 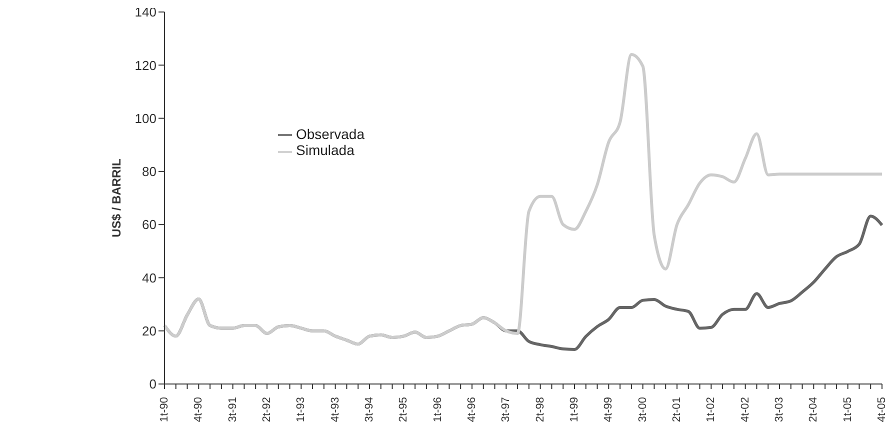 What do you see at coordinates (438, 409) in the screenshot?
I see `x-tick-label: 1t-96` at bounding box center [438, 409].